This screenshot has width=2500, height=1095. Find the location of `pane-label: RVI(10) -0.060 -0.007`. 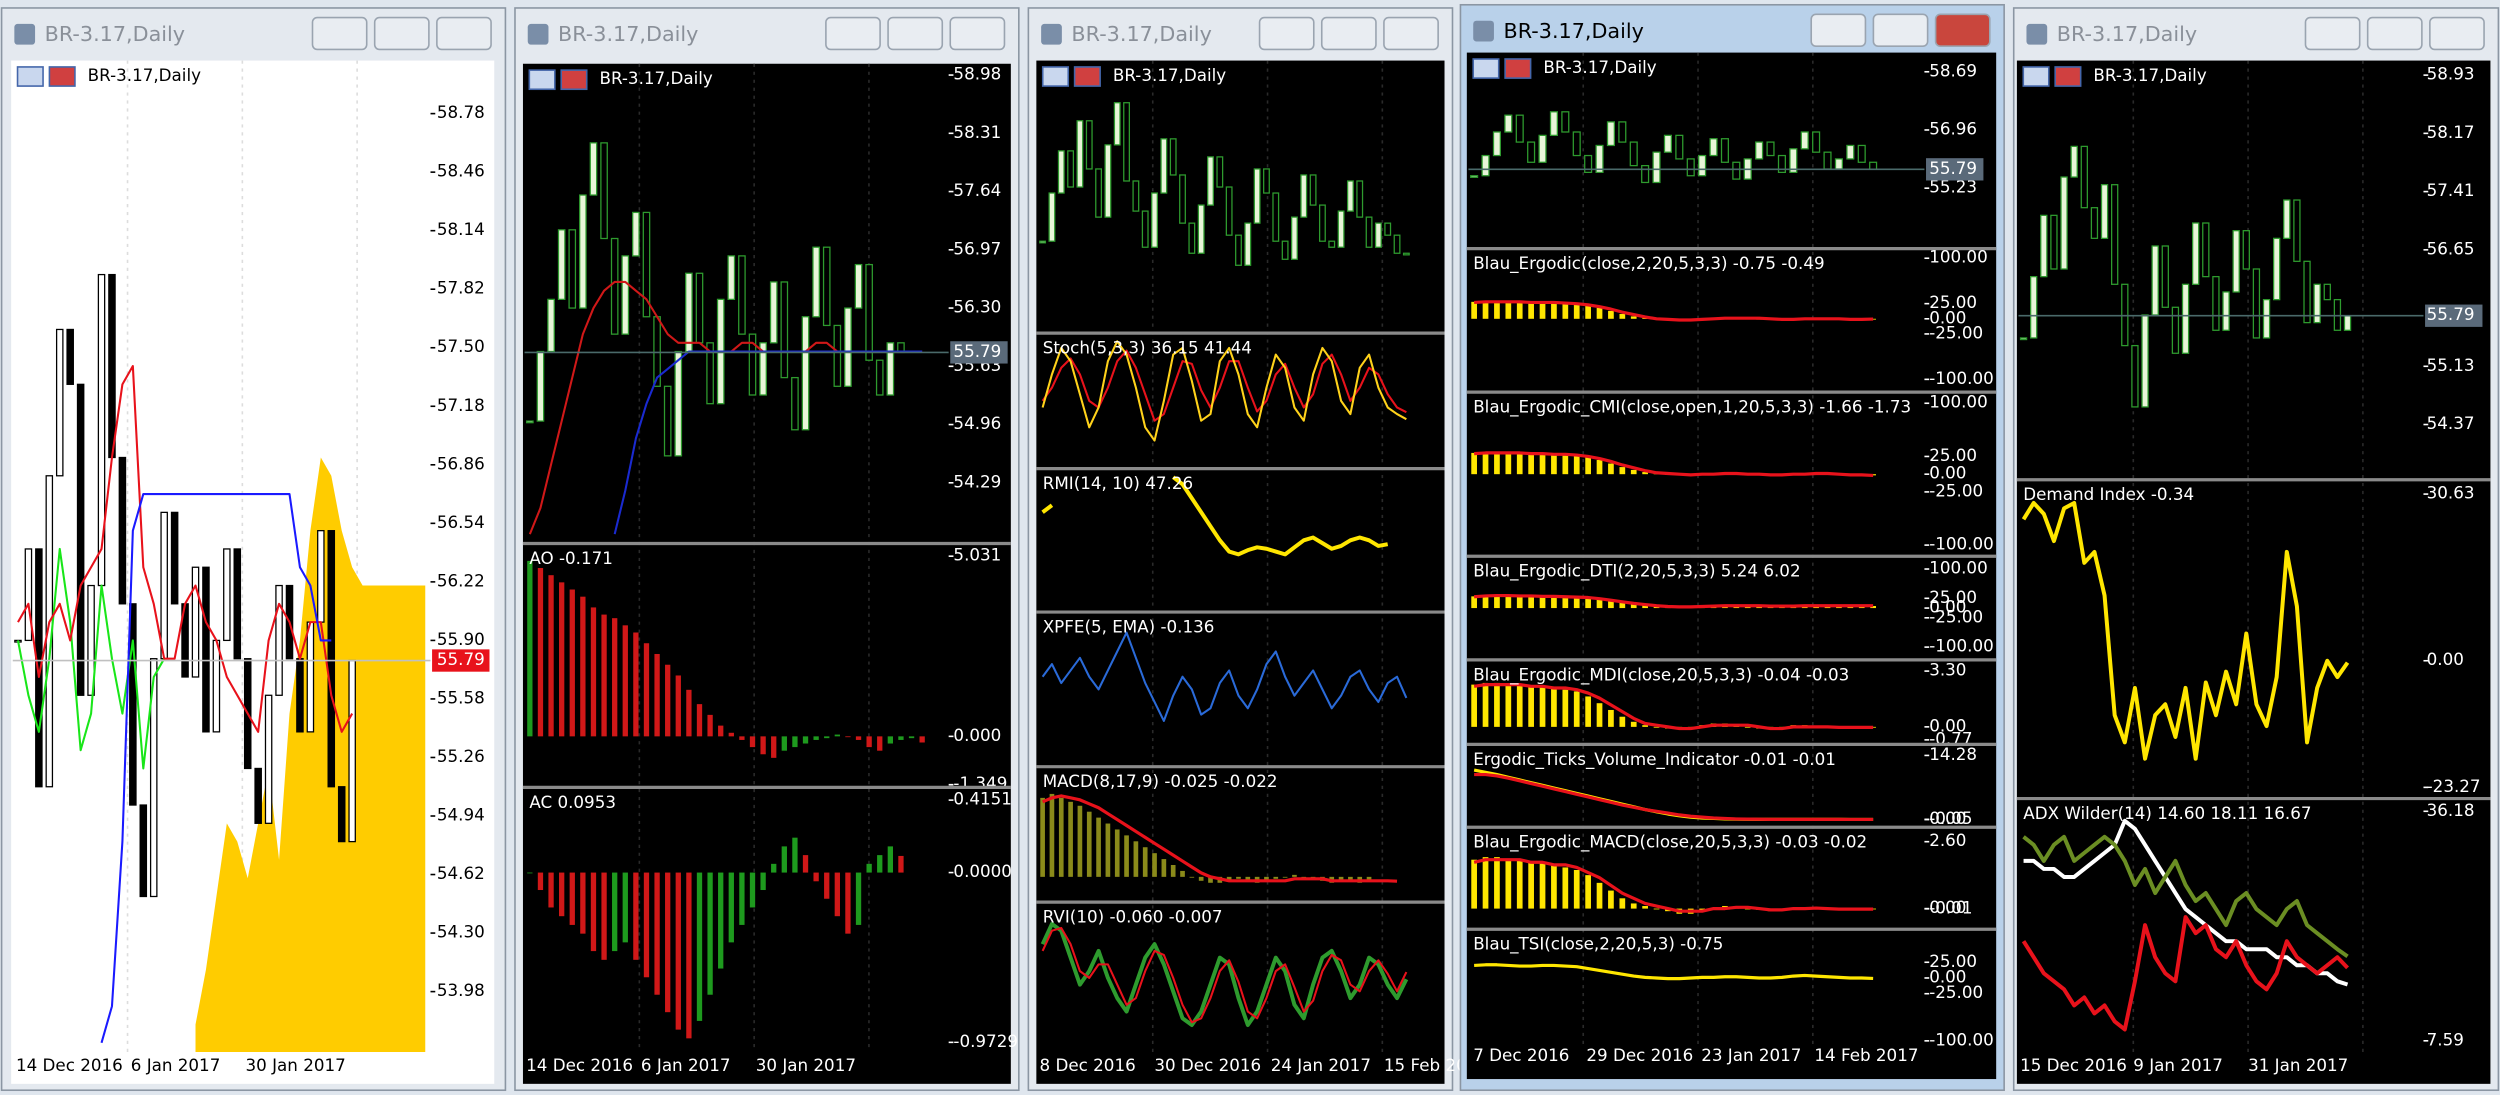

pane-label: RVI(10) -0.060 -0.007 is located at coordinates (1133, 917).